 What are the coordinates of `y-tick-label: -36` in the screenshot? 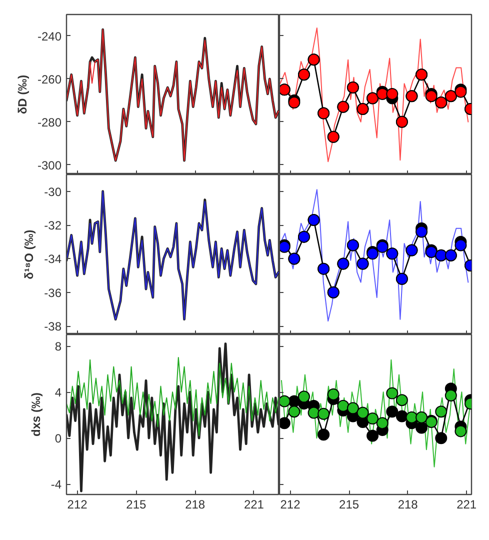 It's located at (53, 293).